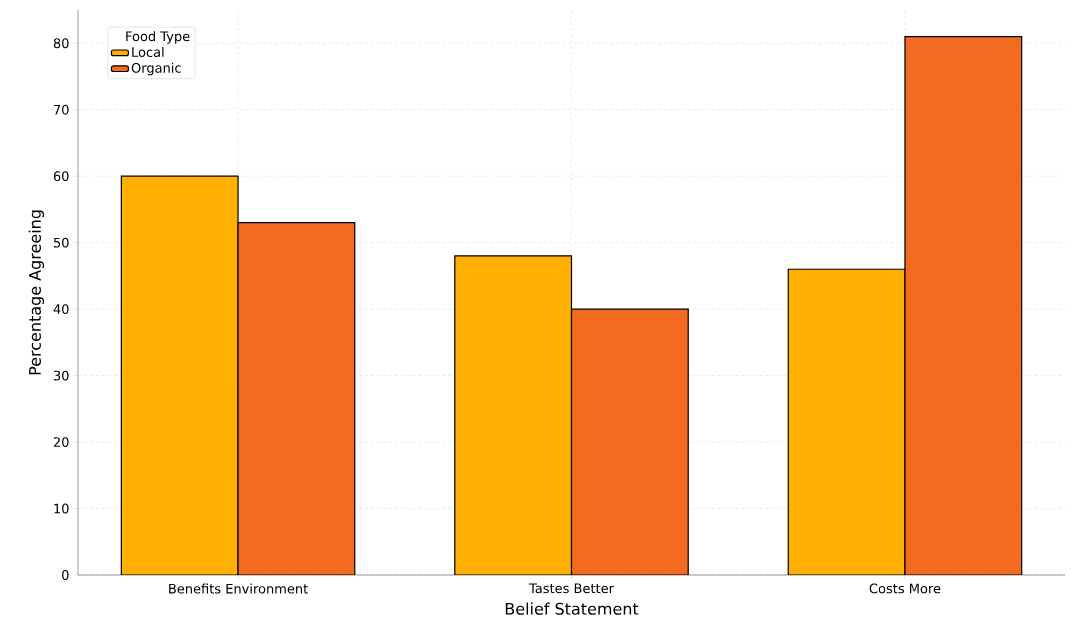  Describe the element at coordinates (572, 608) in the screenshot. I see `x-axis-title: Belief Statement` at that location.